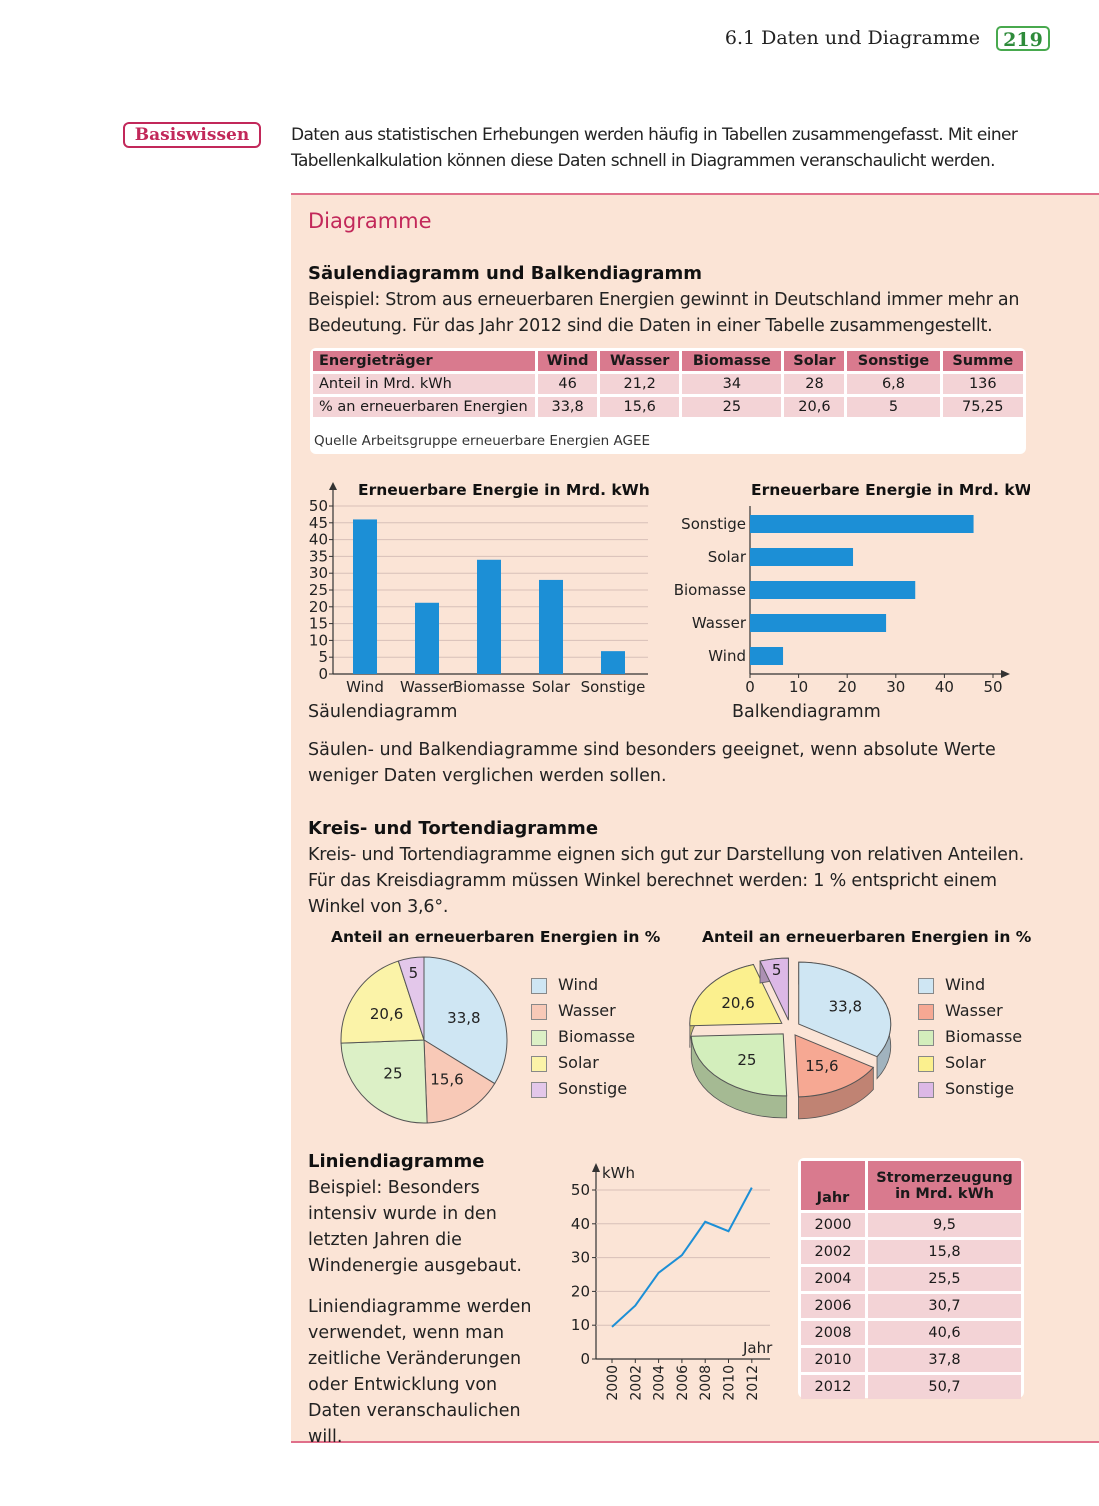  I want to click on wind-table-row: 2008 40,6, so click(911, 1333).